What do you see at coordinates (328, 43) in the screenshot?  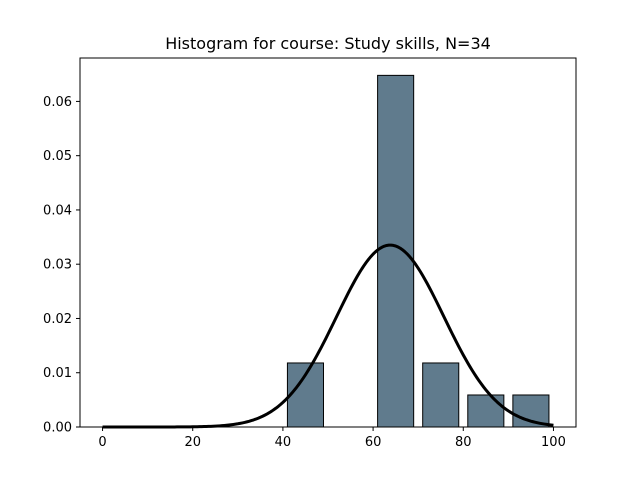 I see `chart-title: Histogram for course: Study skills, N=34` at bounding box center [328, 43].